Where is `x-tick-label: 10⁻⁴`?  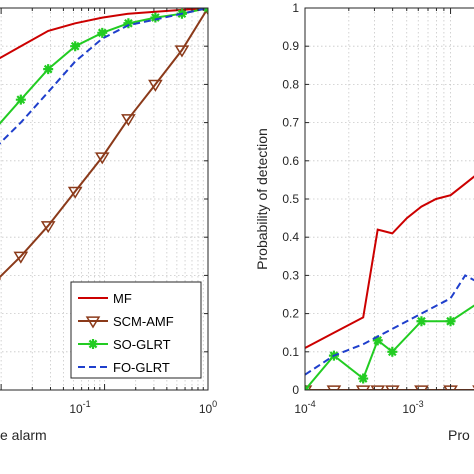 x-tick-label: 10⁻⁴ is located at coordinates (304, 407).